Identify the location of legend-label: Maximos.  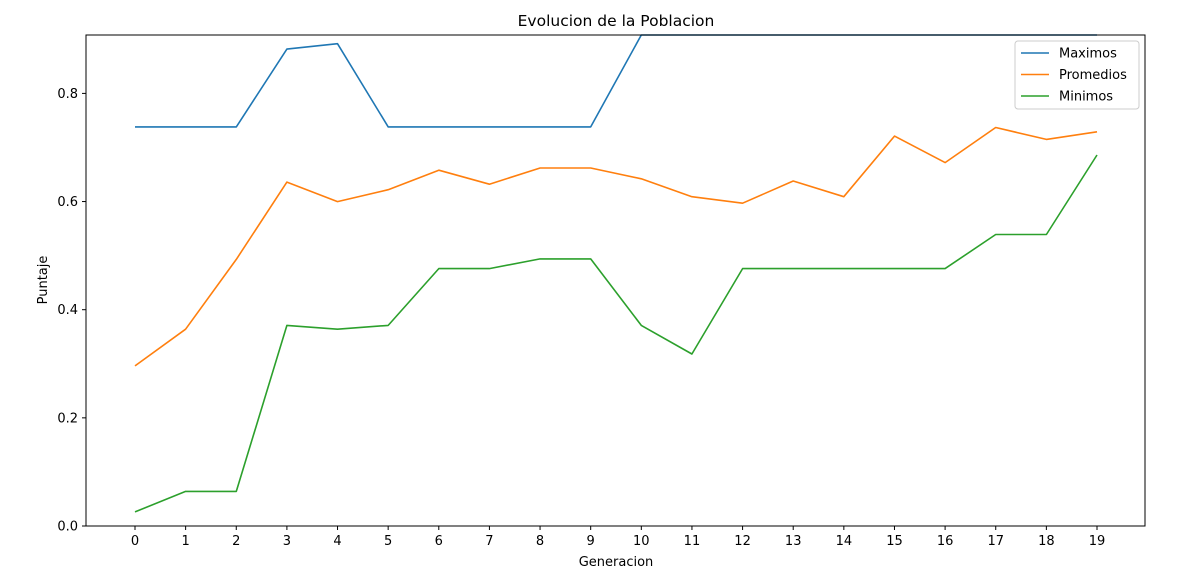
(1088, 54).